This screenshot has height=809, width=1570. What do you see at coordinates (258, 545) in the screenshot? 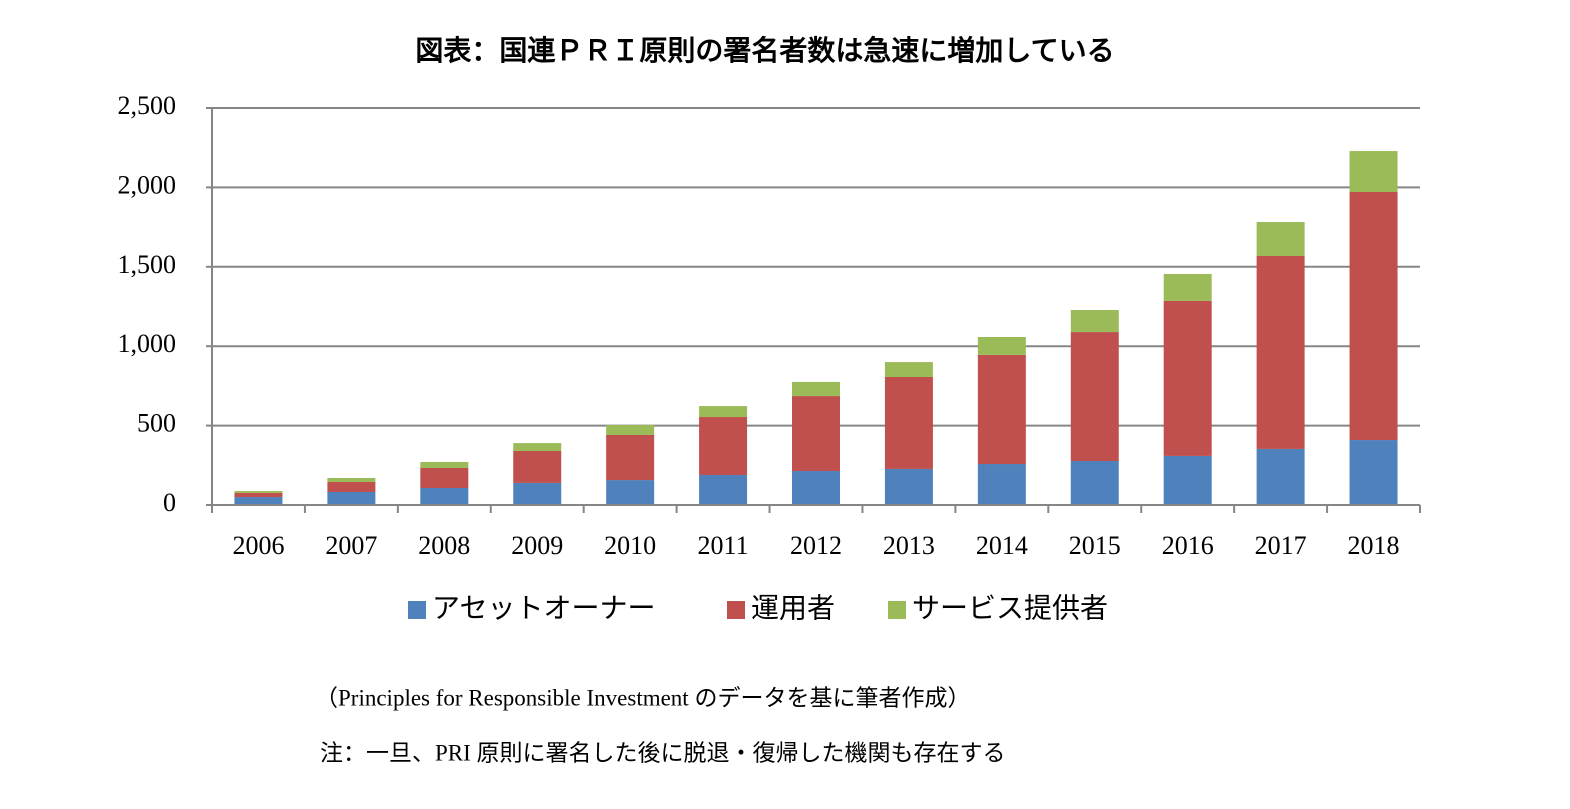
I see `x-tick-label: 2006` at bounding box center [258, 545].